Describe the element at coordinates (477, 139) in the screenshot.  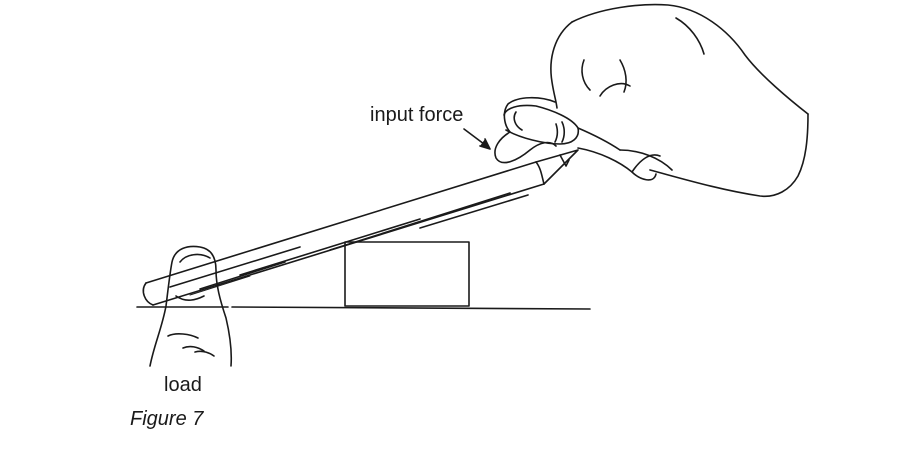
I see `input-force-arrow` at that location.